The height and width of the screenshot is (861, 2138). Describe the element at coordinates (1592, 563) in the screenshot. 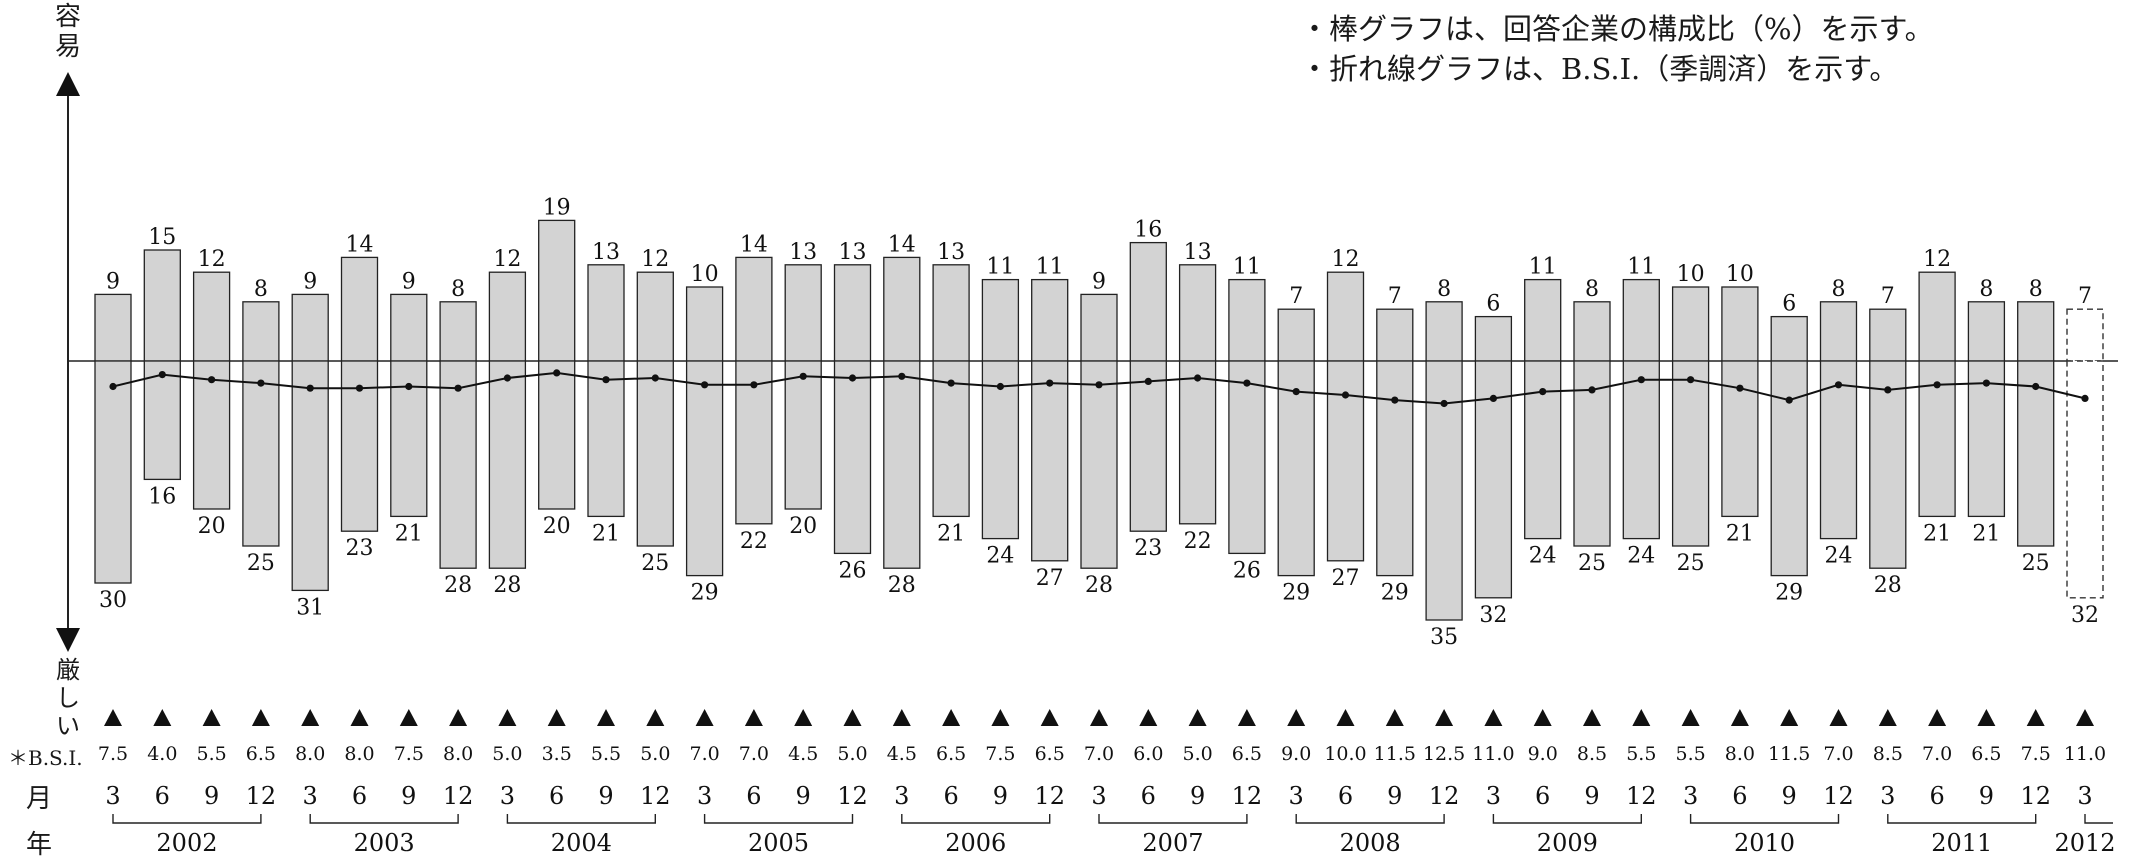

I see `bar-lower-label: 25` at that location.